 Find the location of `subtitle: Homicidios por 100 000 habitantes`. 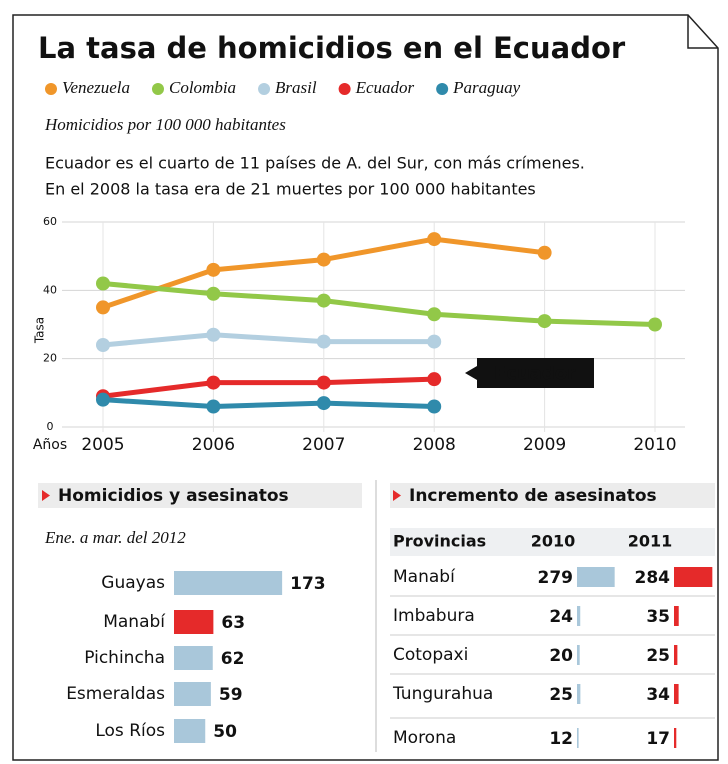

subtitle: Homicidios por 100 000 habitantes is located at coordinates (165, 124).